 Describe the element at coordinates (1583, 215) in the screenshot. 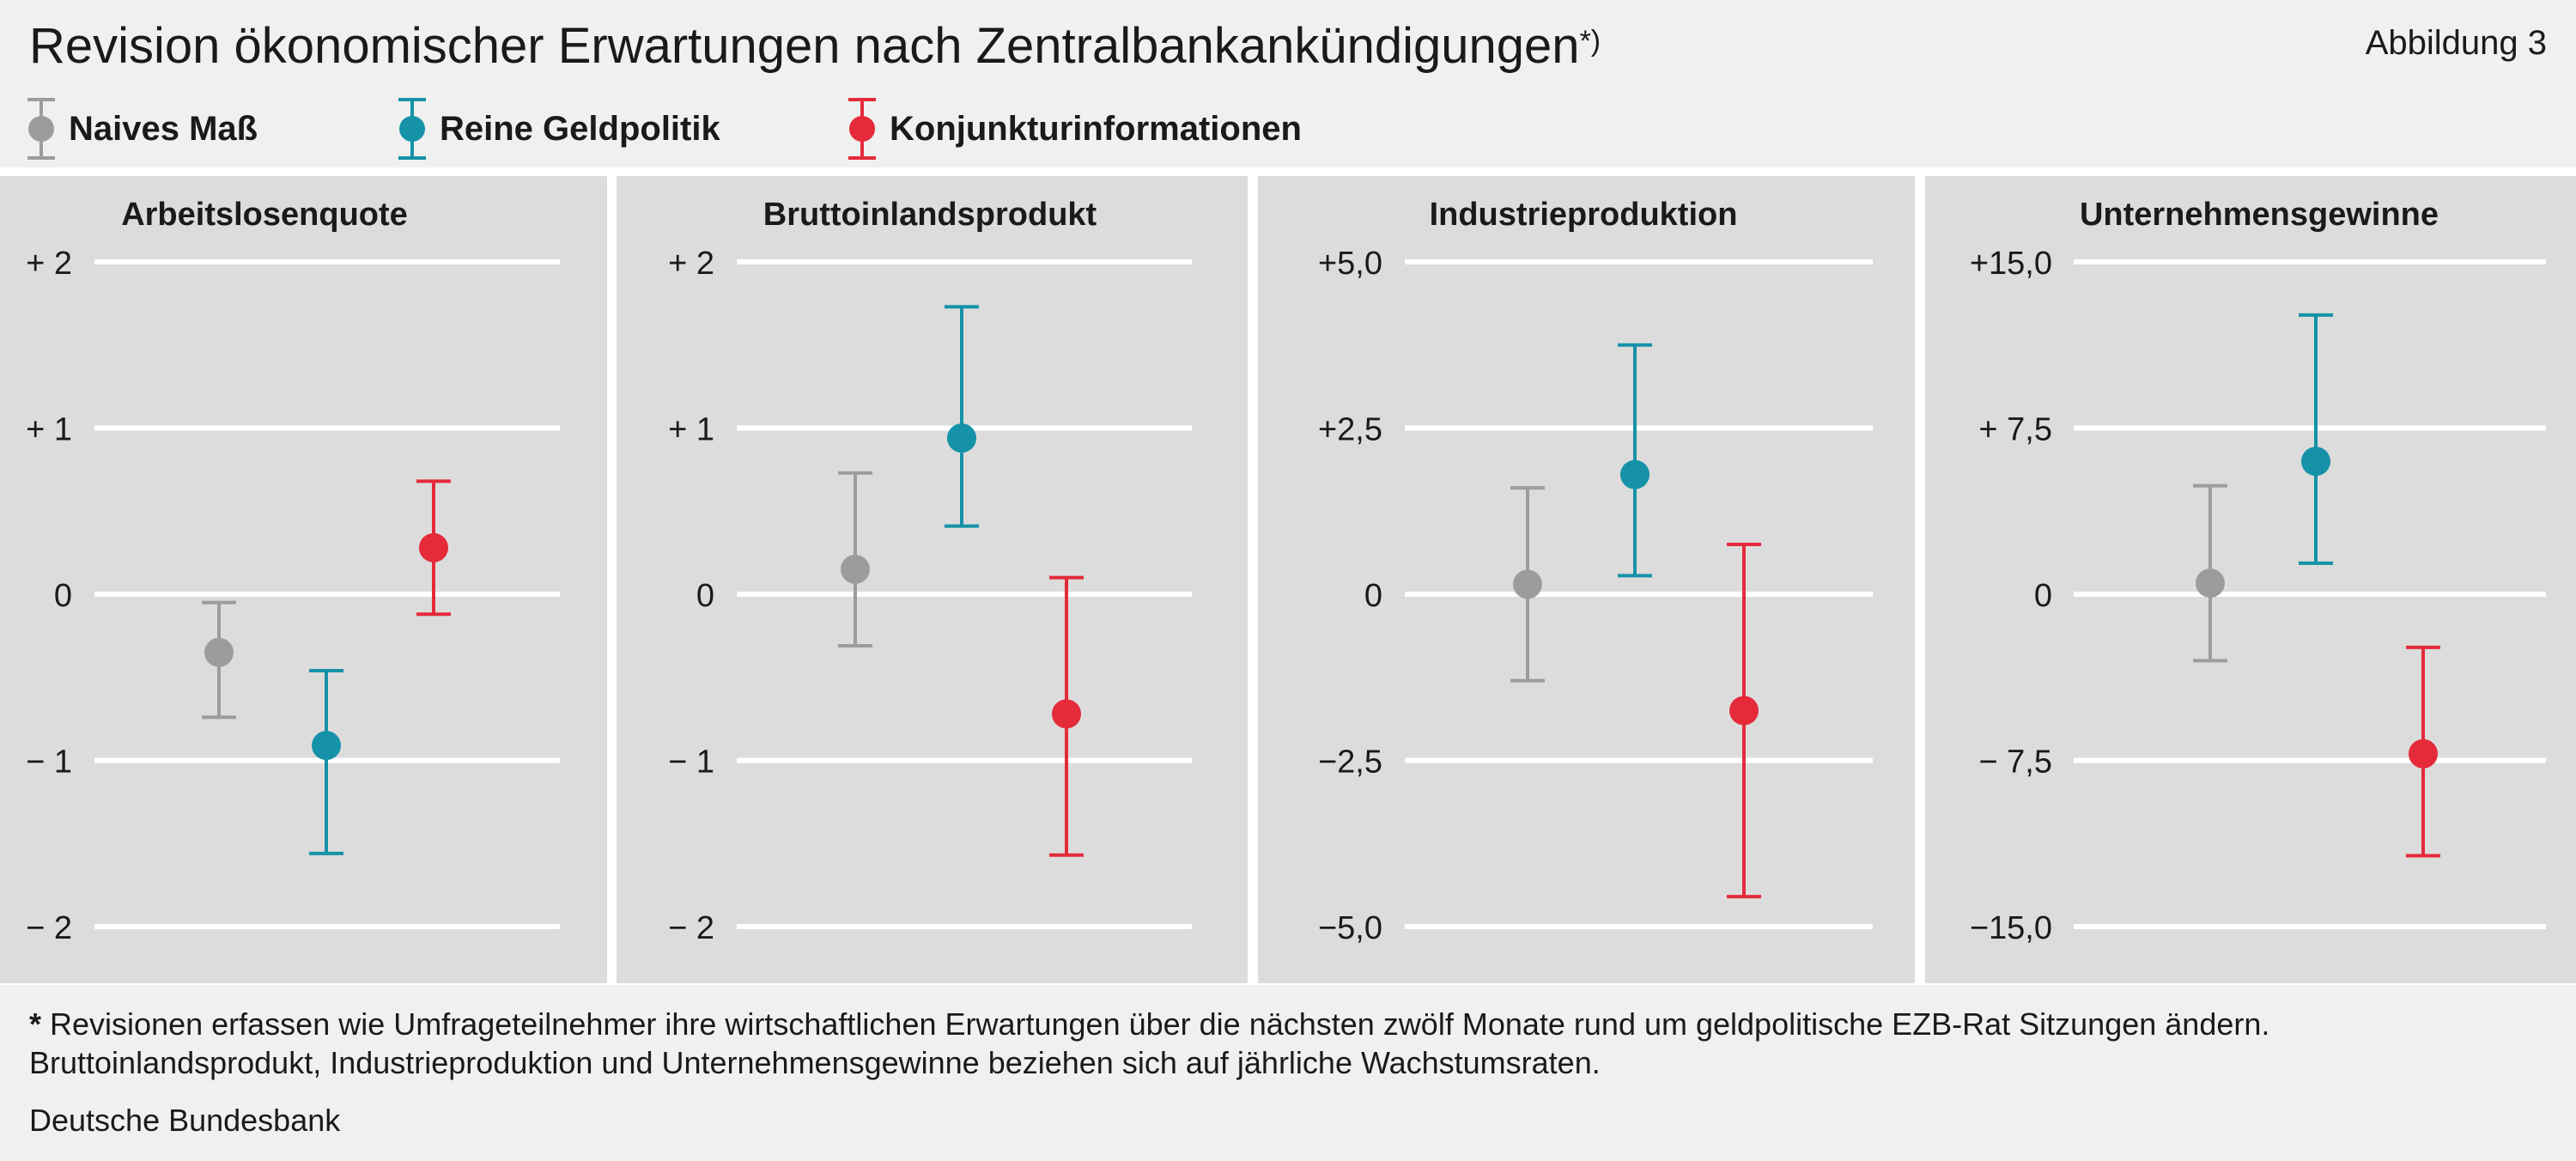

I see `panel-title: Industrieproduktion` at that location.